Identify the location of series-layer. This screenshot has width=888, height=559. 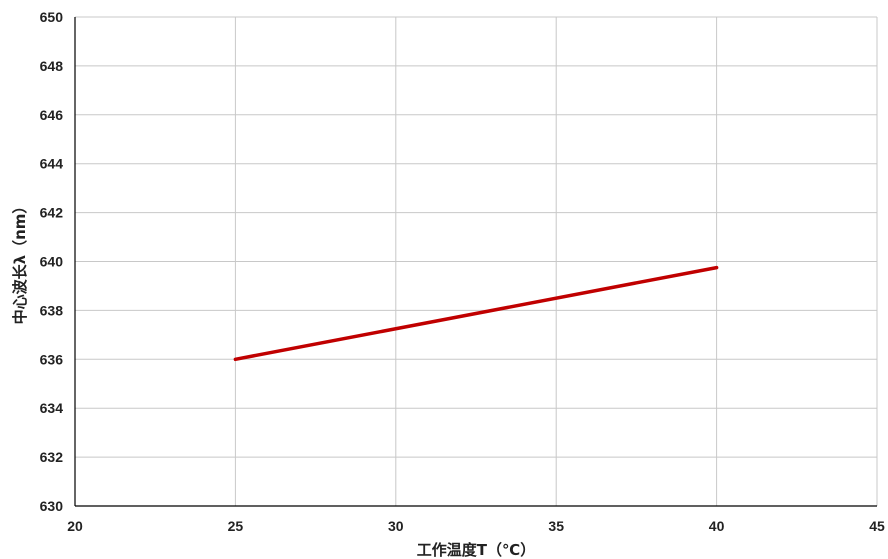
(476, 313).